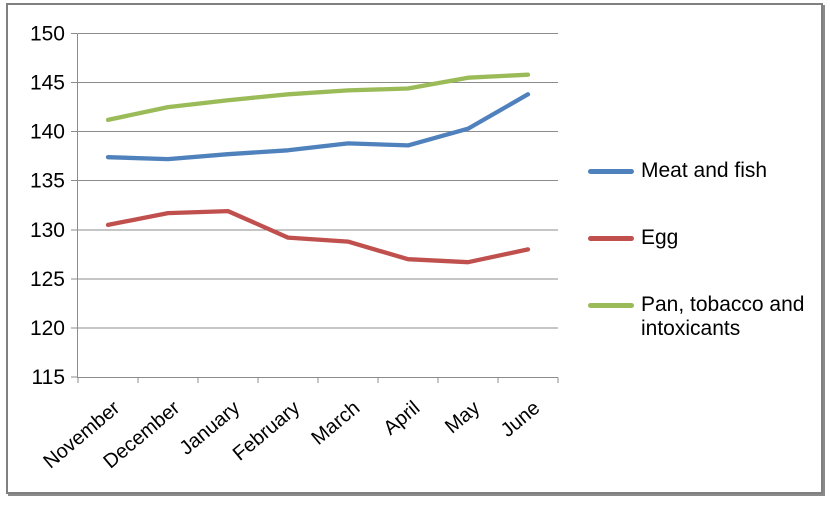 The height and width of the screenshot is (506, 830). Describe the element at coordinates (47, 132) in the screenshot. I see `y-tick-label-140: 140` at that location.